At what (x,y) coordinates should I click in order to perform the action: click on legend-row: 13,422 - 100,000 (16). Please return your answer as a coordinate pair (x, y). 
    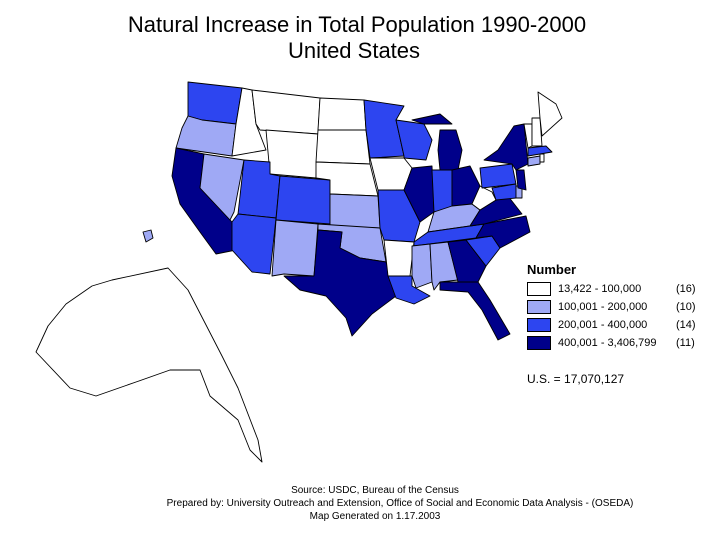
    Looking at the image, I should click on (611, 288).